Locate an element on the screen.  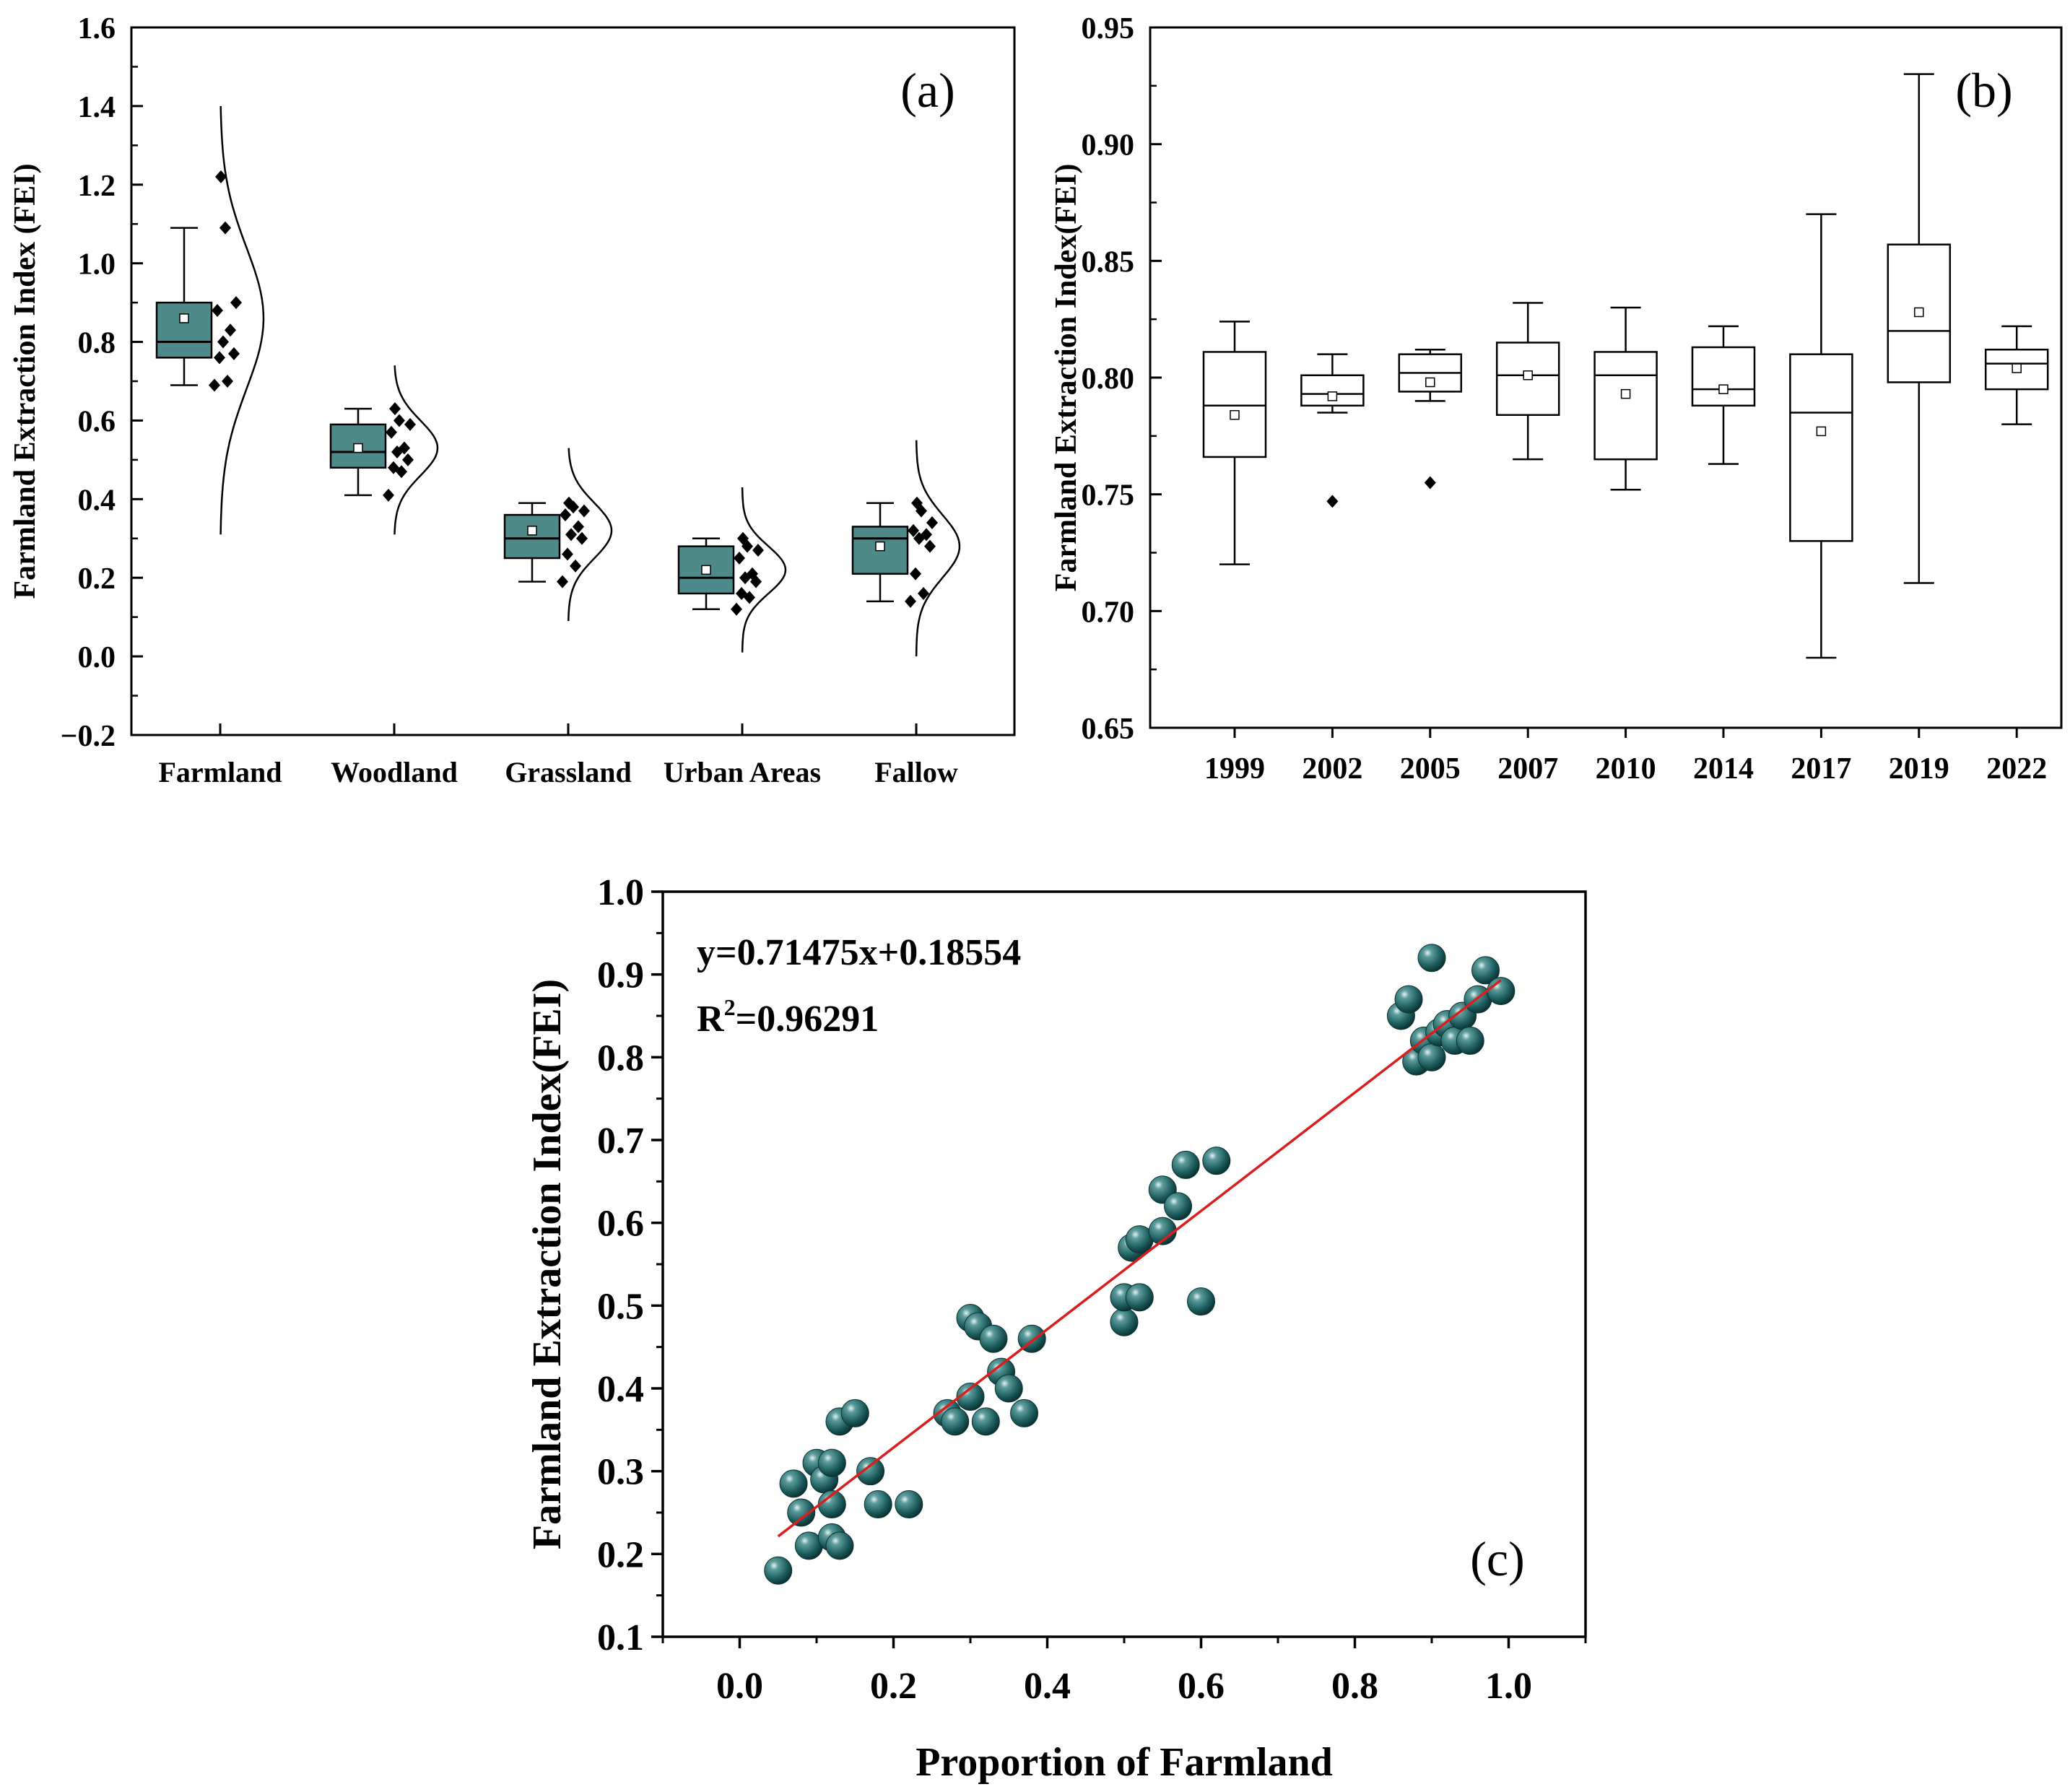
x-tick-label: 2002 is located at coordinates (1332, 769).